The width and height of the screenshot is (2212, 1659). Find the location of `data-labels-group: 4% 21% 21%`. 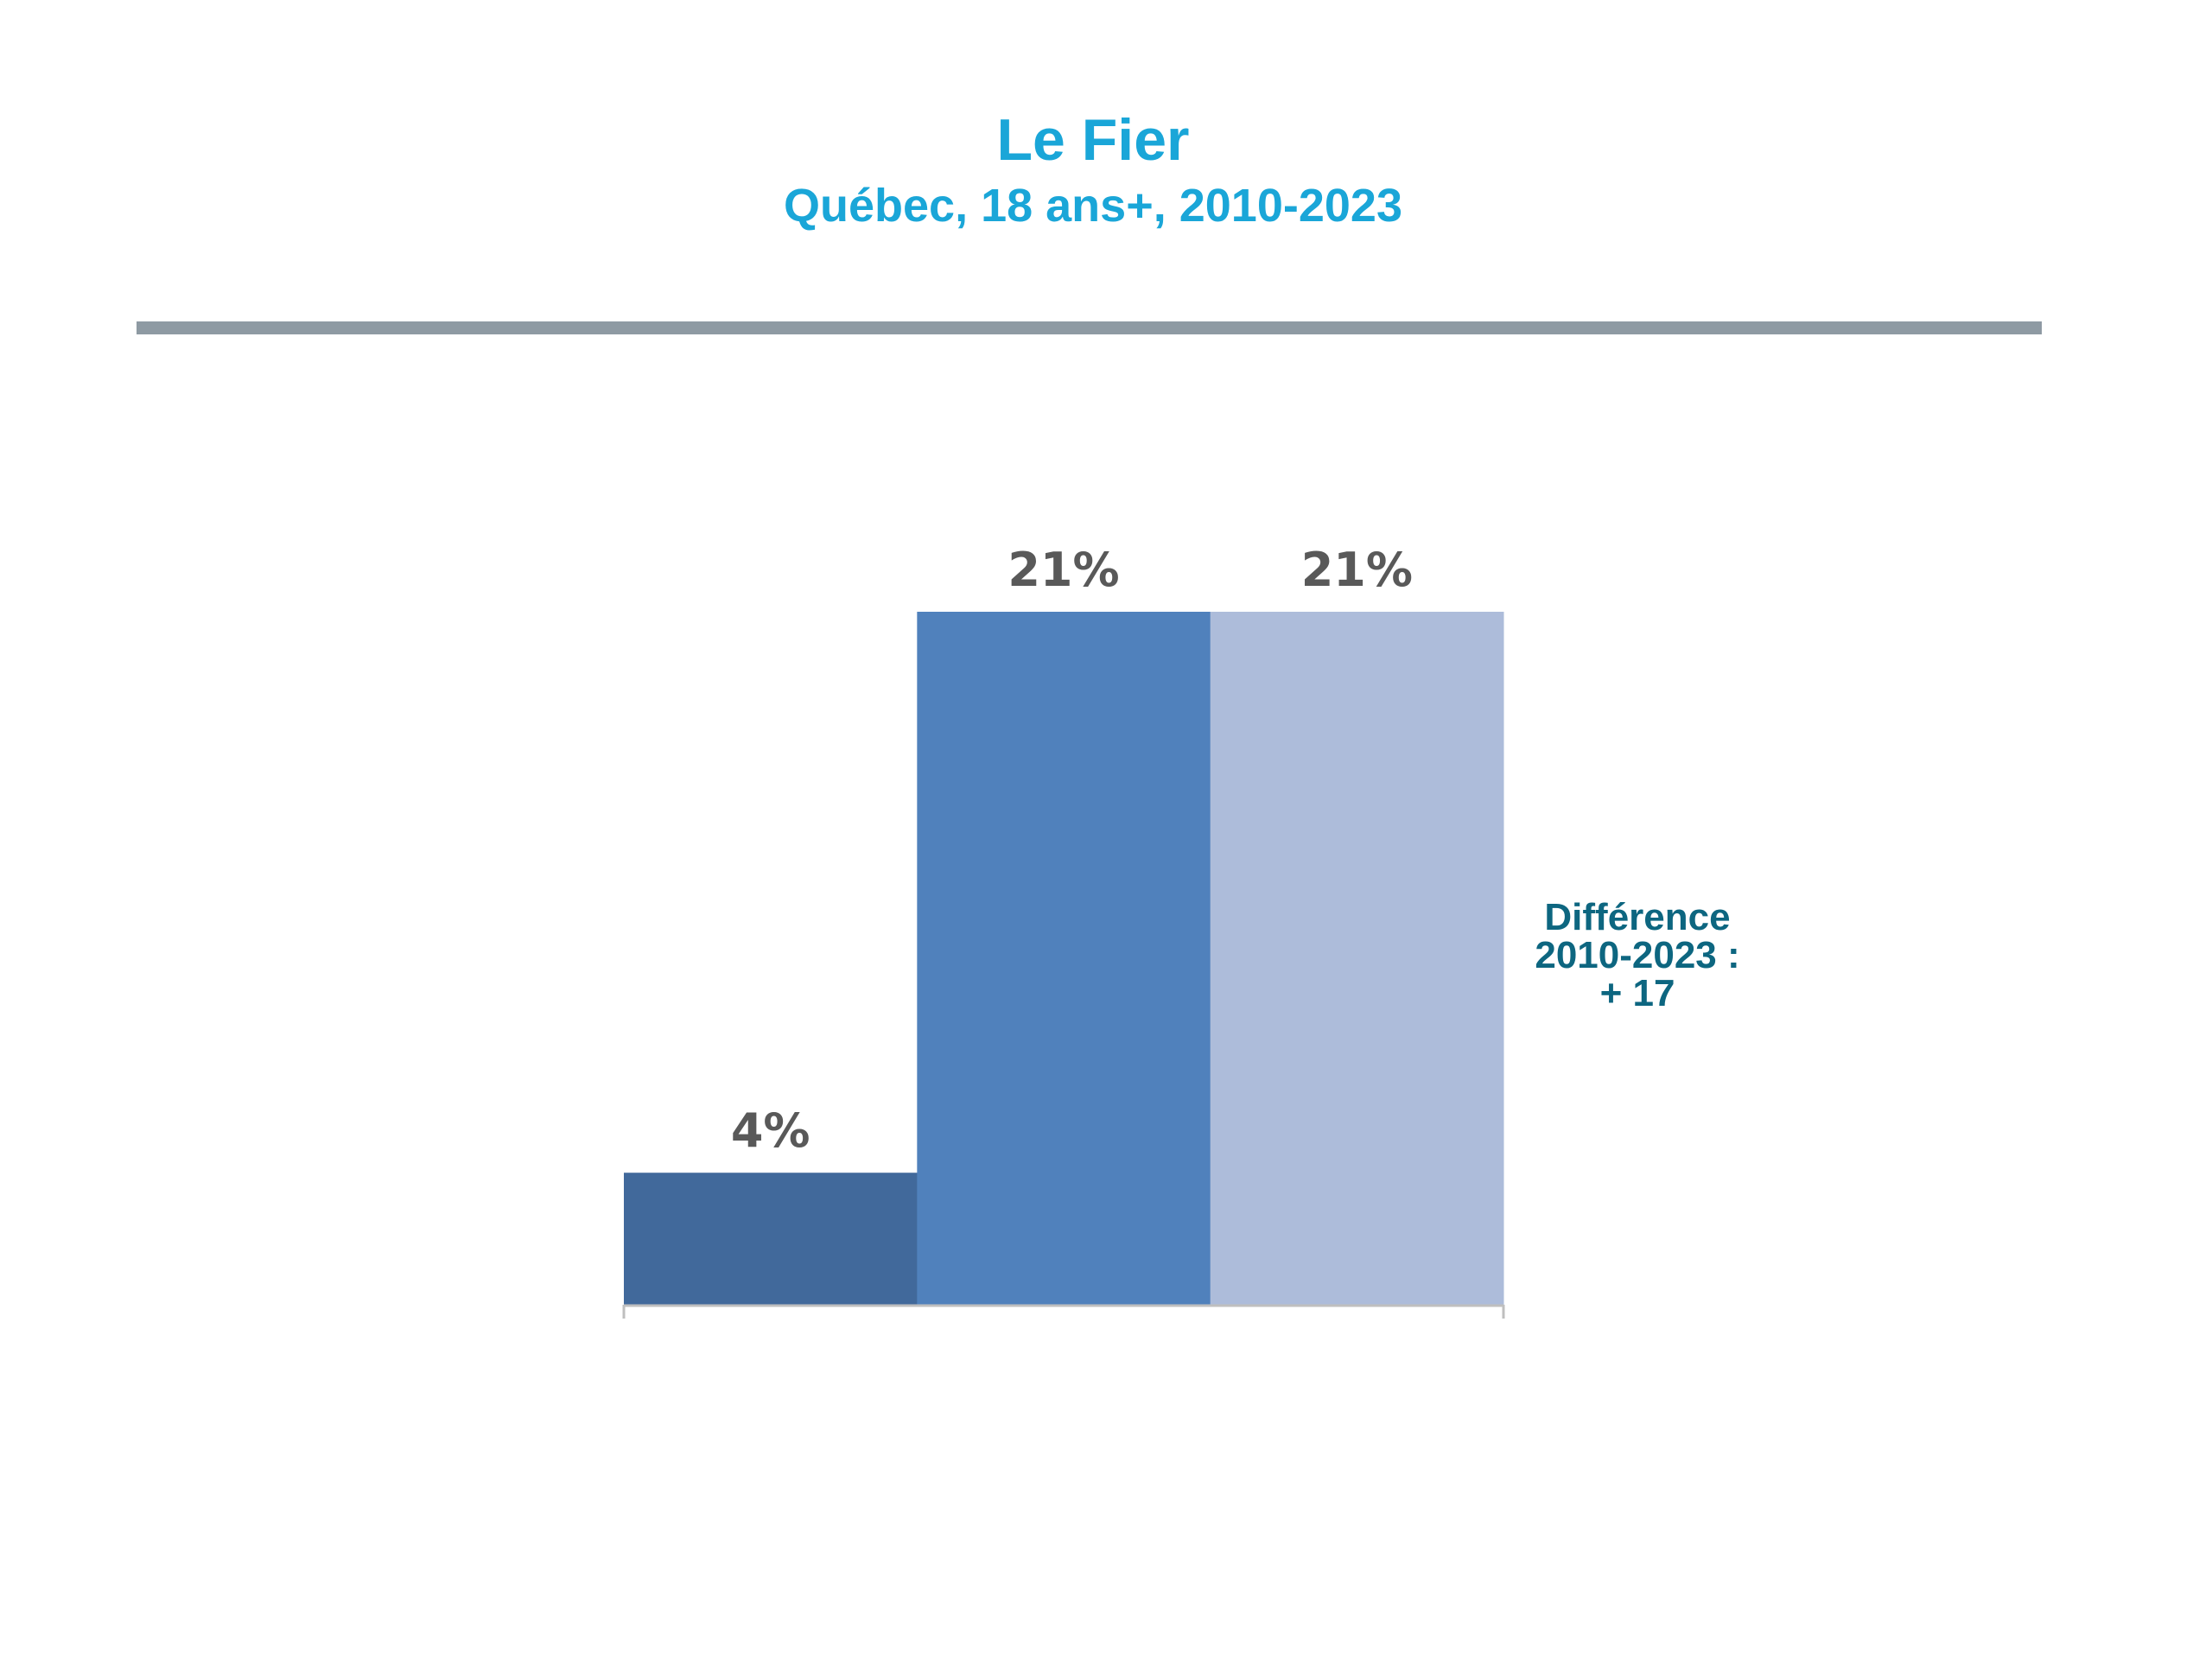

data-labels-group: 4% 21% 21% is located at coordinates (1072, 850).